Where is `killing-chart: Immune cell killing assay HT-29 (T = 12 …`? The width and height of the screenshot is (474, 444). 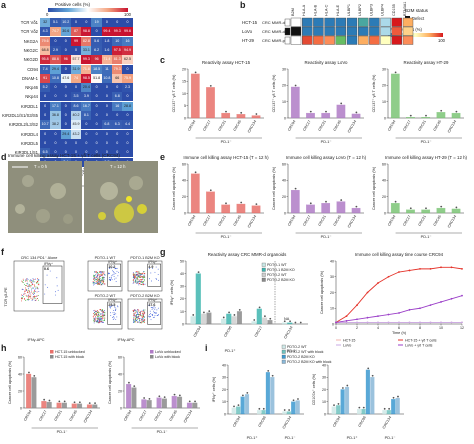 killing-chart: Immune cell killing assay HT-29 (T = 12 … is located at coordinates (420, 197).